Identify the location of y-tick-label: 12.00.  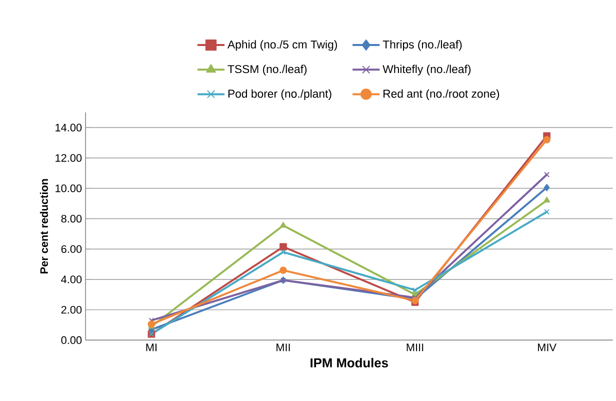
(69, 158).